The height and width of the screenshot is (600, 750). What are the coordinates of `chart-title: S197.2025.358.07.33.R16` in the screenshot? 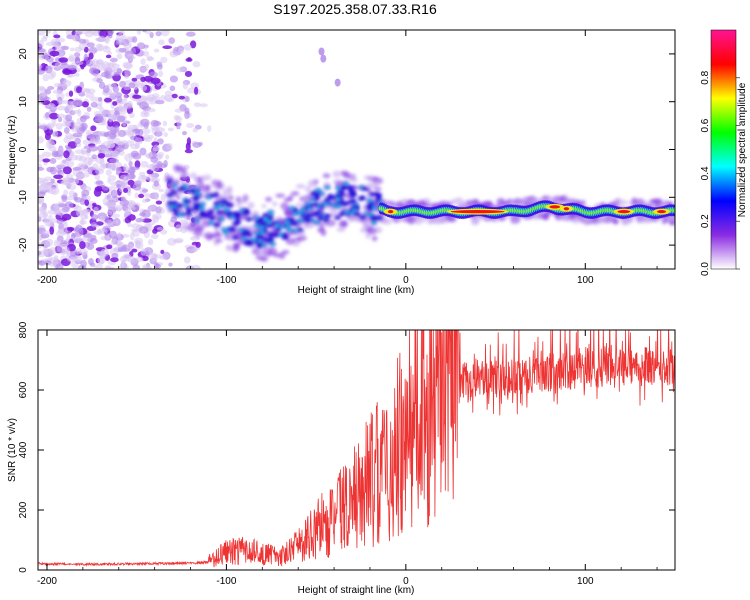 It's located at (355, 9).